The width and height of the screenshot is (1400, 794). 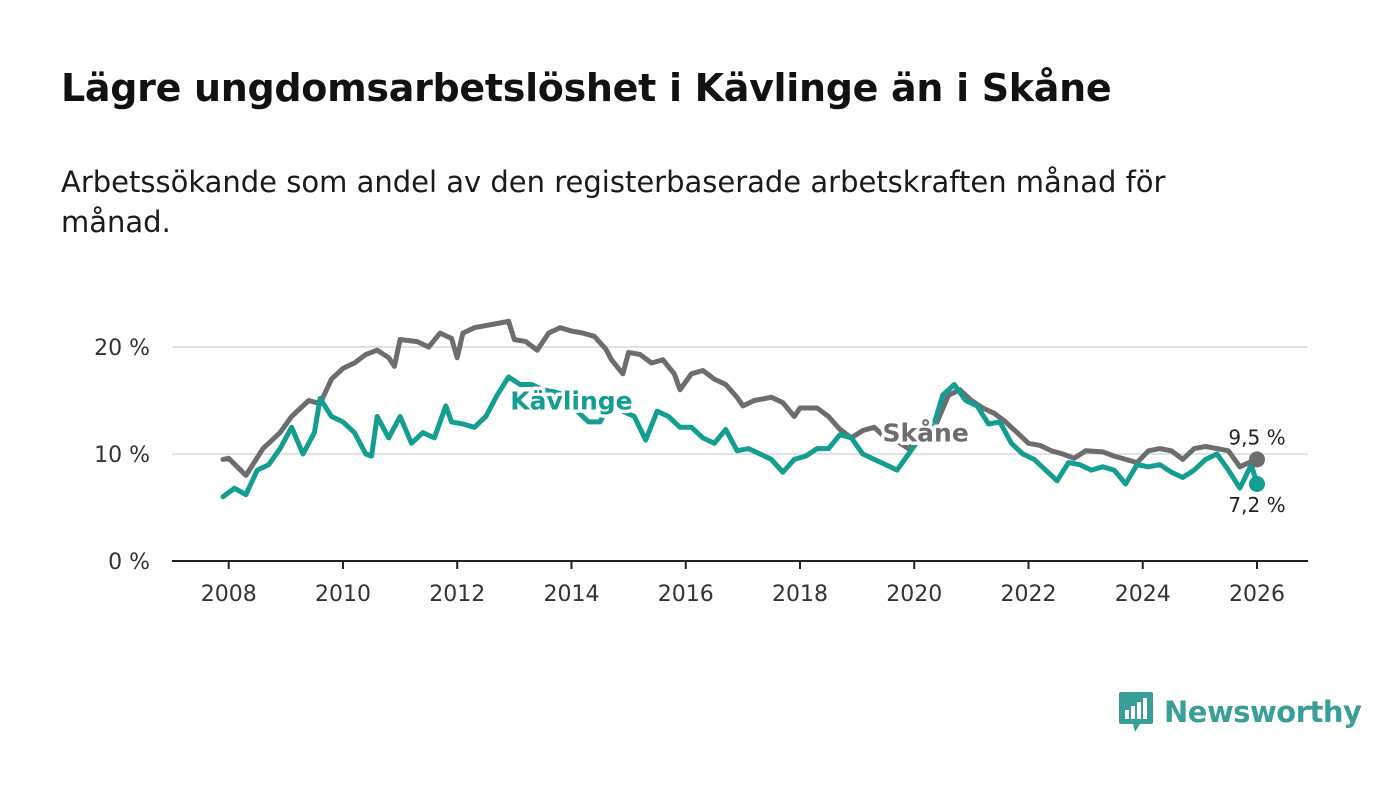 I want to click on end-markers, so click(x=1257, y=471).